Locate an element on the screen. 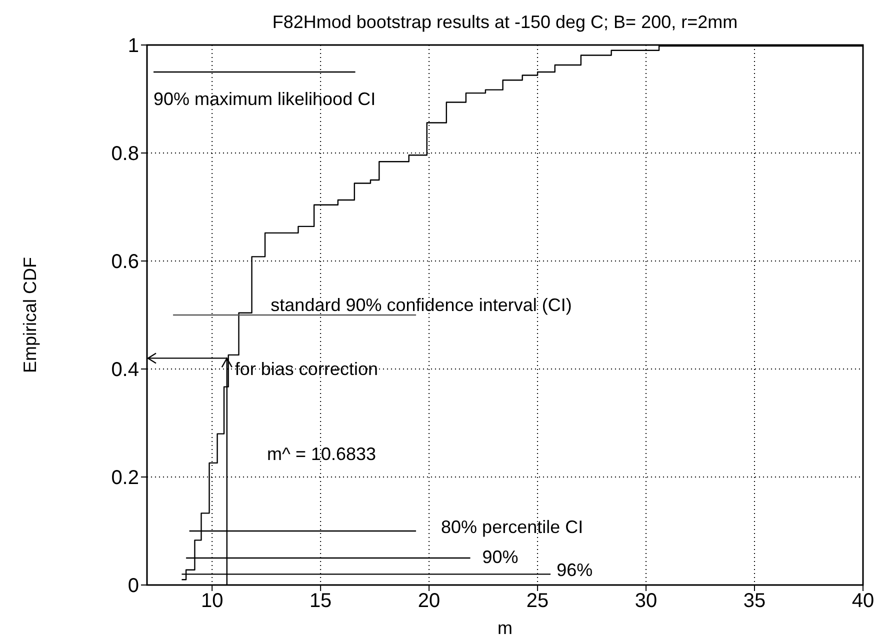  x-tick-label: 35 is located at coordinates (754, 601).